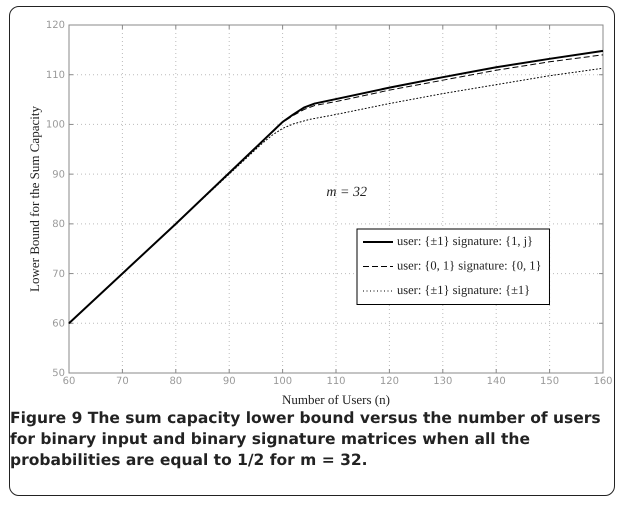 This screenshot has height=505, width=627. I want to click on x-tick-label: 70, so click(122, 382).